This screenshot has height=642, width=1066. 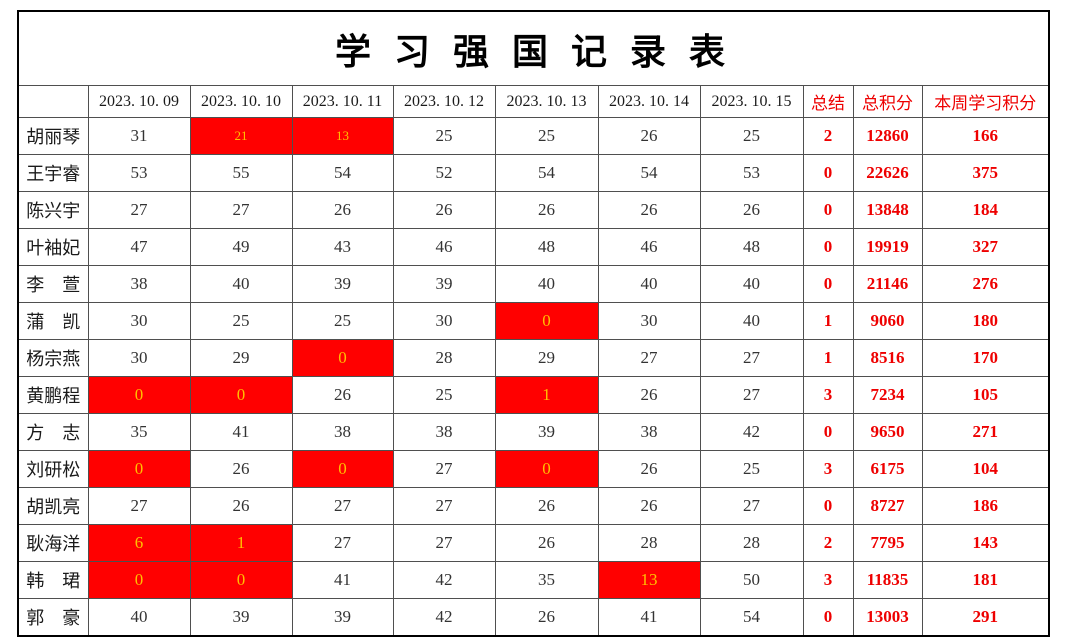 What do you see at coordinates (887, 101) in the screenshot?
I see `column-header: 总积分` at bounding box center [887, 101].